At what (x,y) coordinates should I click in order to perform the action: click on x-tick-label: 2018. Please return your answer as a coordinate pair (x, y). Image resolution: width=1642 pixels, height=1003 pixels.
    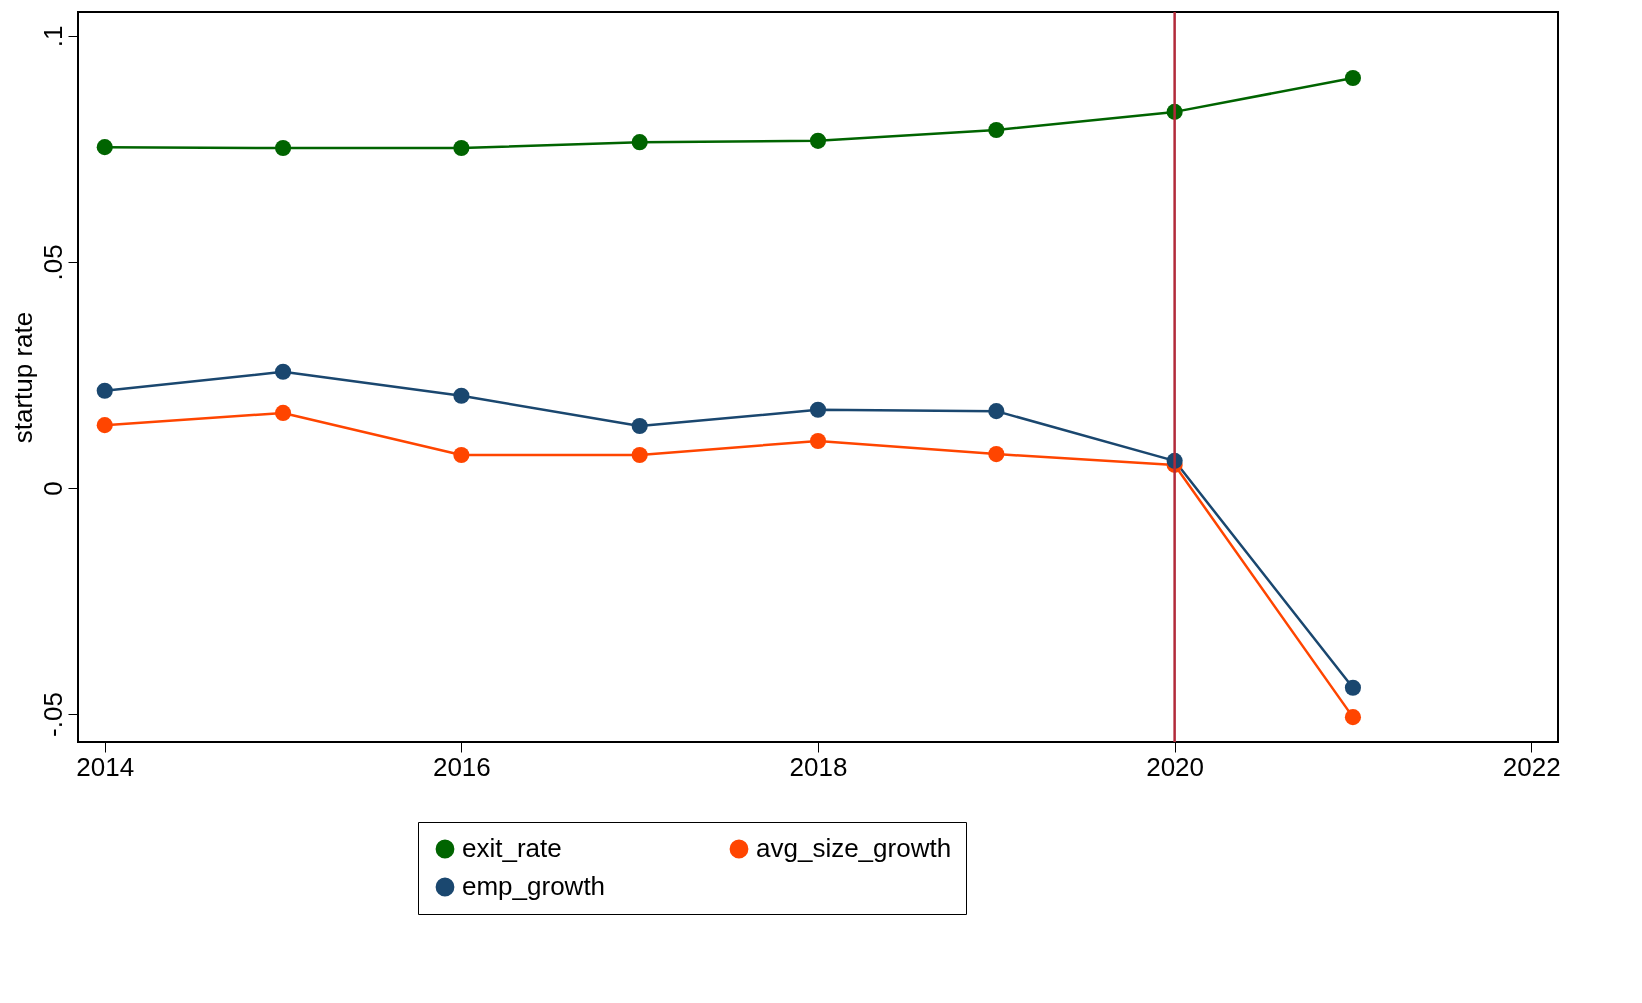
    Looking at the image, I should click on (818, 766).